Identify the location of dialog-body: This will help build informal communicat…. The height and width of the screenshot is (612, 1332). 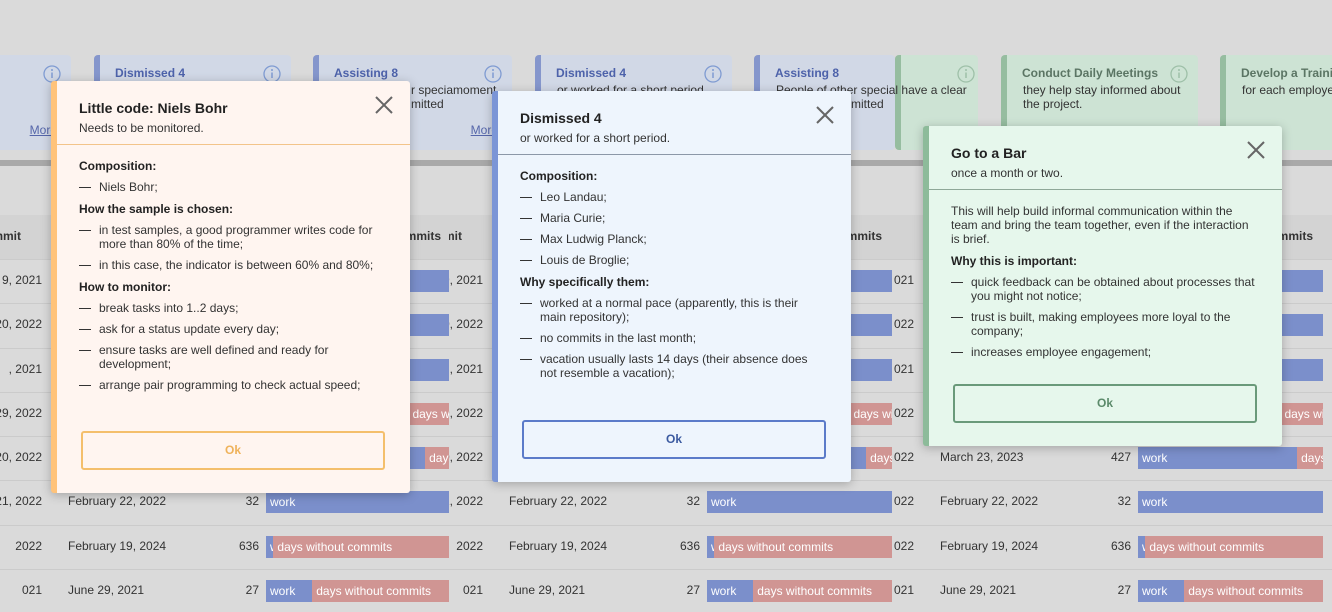
(1104, 281).